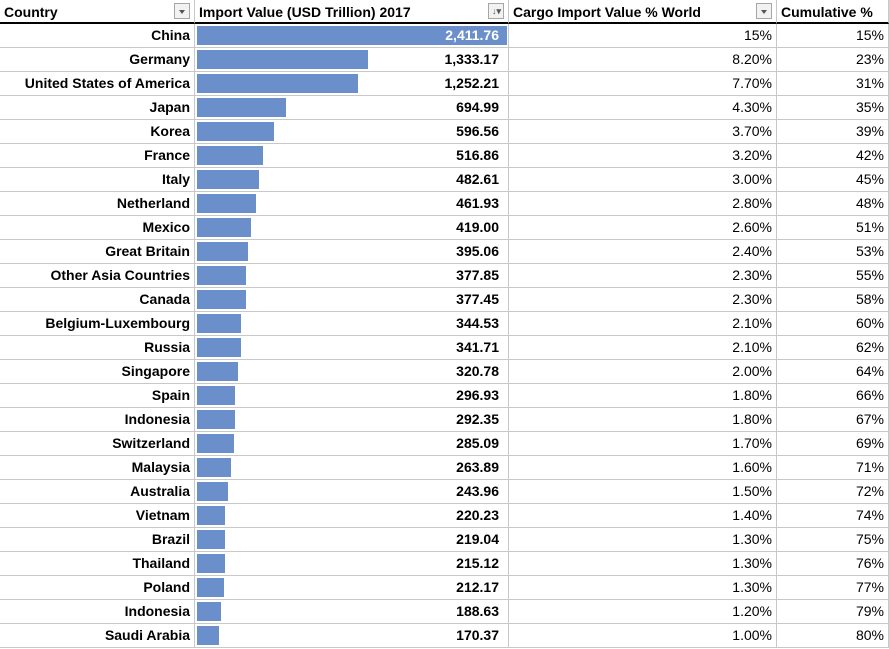  I want to click on cargo-pct-cell: 2.60%, so click(643, 228).